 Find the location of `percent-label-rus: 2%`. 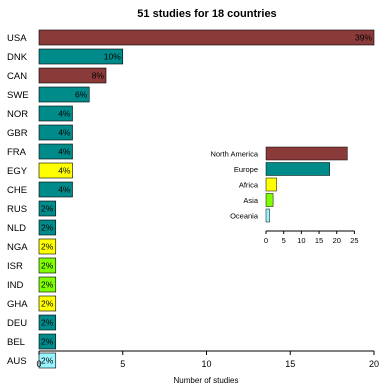

percent-label-rus: 2% is located at coordinates (47, 209).